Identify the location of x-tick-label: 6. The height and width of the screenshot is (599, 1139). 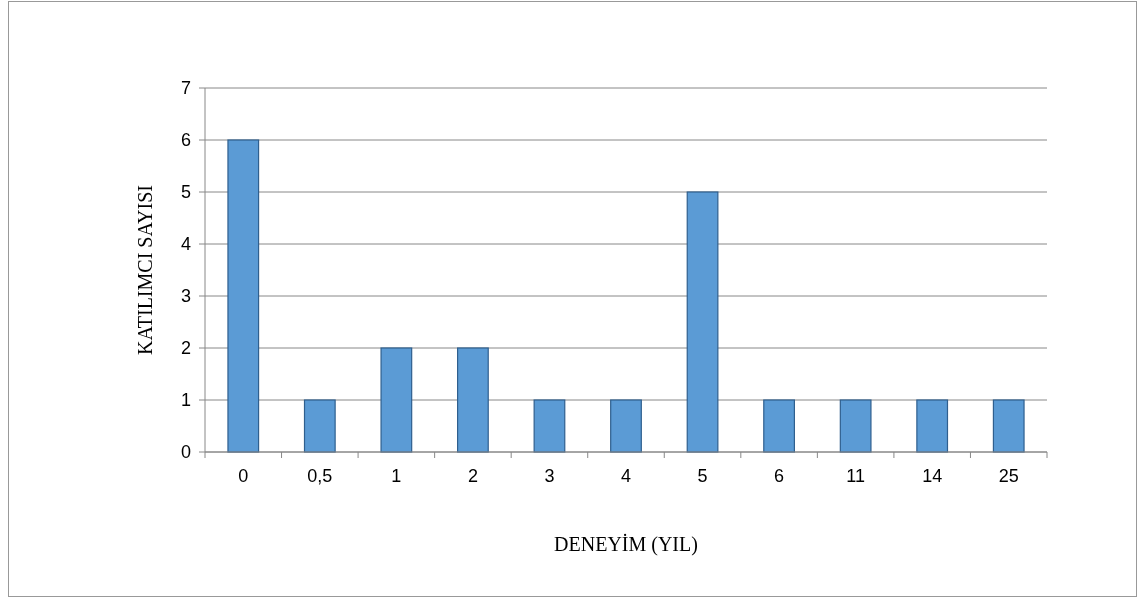
(779, 476).